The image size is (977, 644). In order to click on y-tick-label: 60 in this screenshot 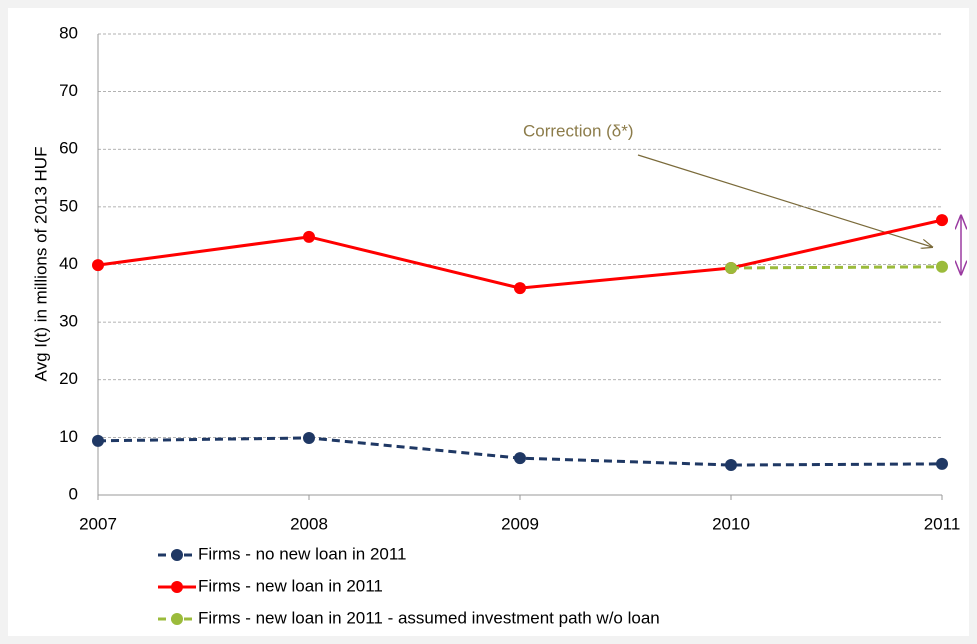, I will do `click(68, 148)`.